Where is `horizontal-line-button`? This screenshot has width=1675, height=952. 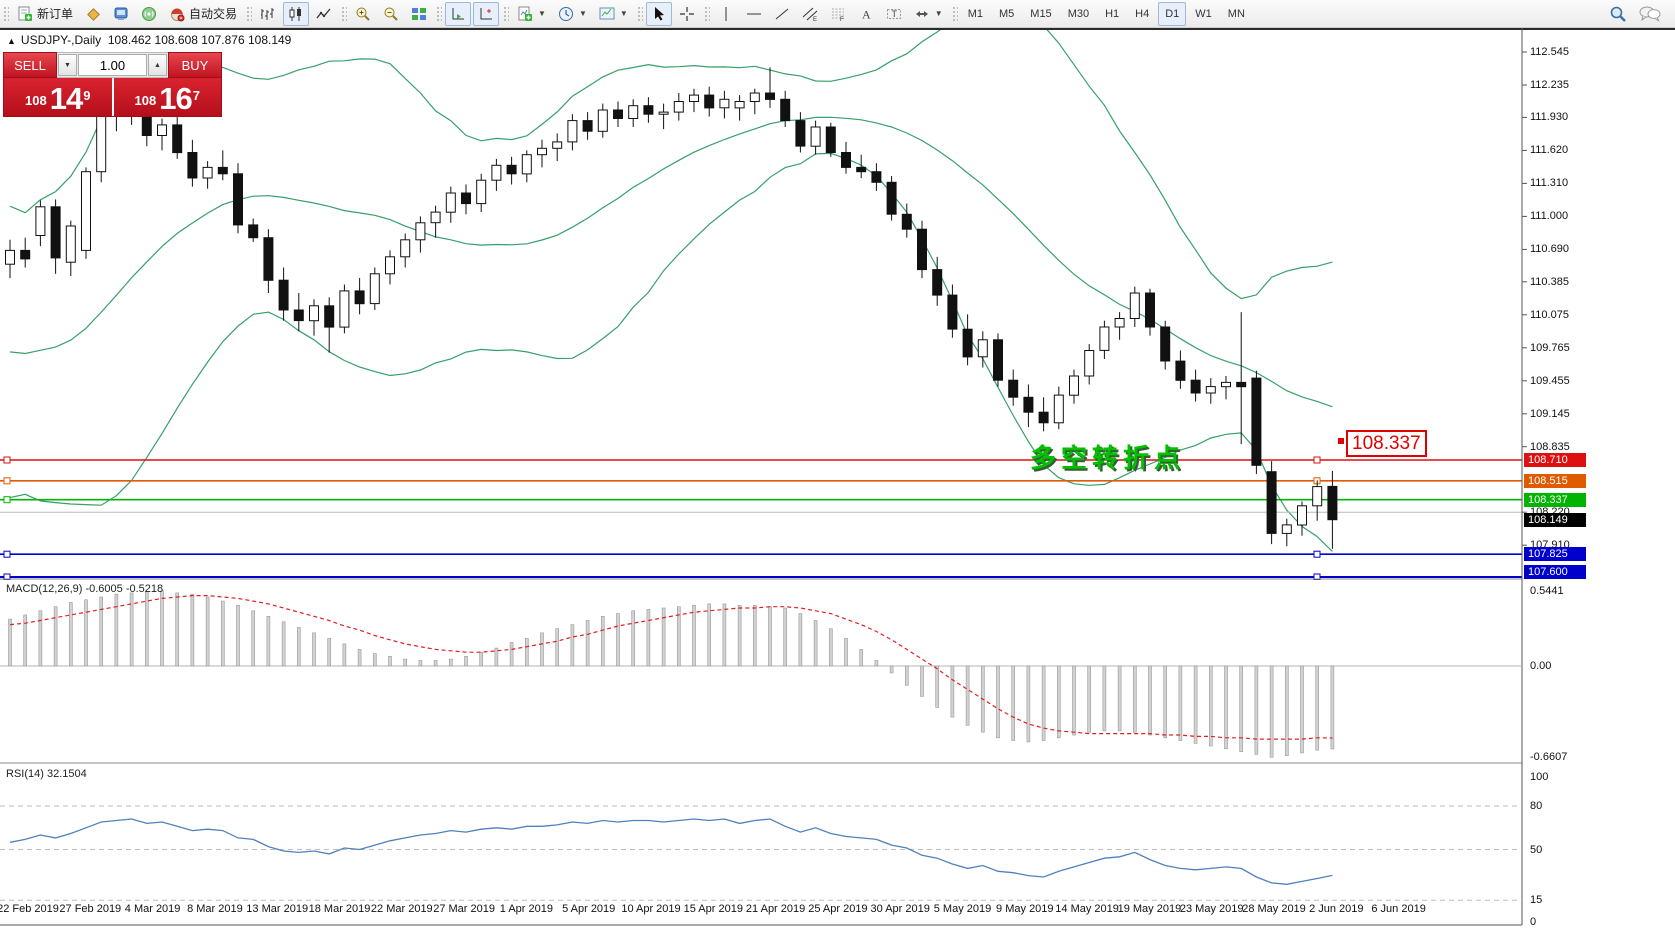
horizontal-line-button is located at coordinates (754, 14).